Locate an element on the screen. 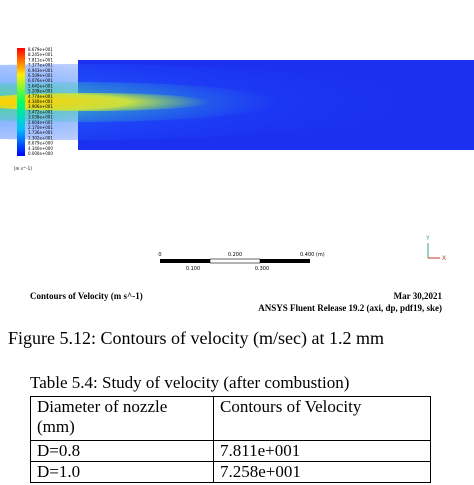  legend-label: 7.811e+001 is located at coordinates (40, 59).